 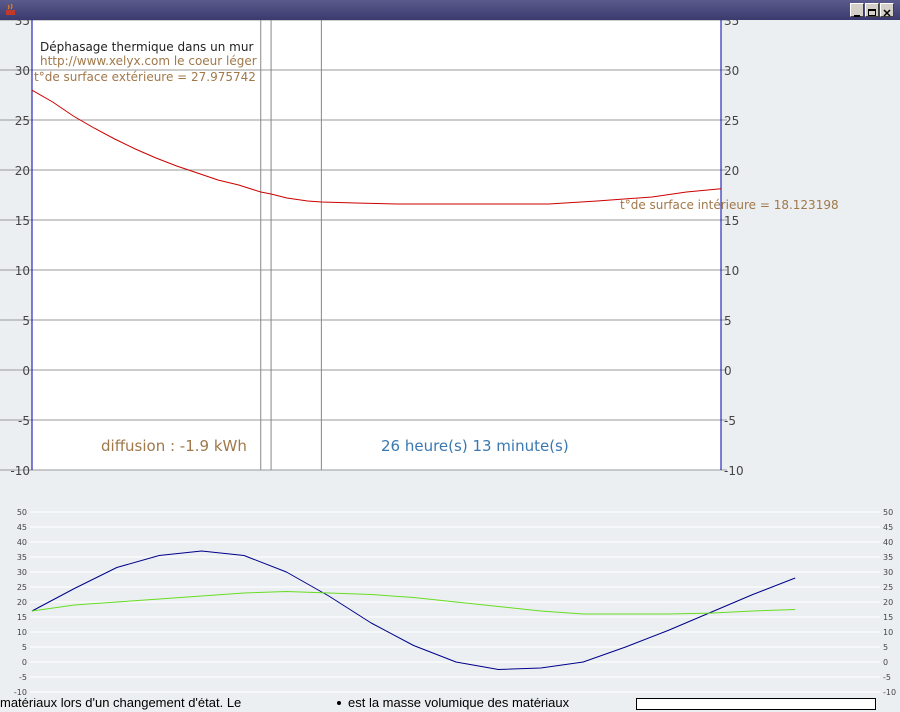 What do you see at coordinates (888, 512) in the screenshot?
I see `y-tick-label-right: 50` at bounding box center [888, 512].